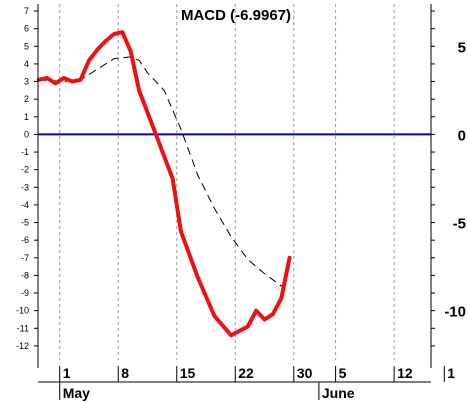 This screenshot has width=468, height=402. Describe the element at coordinates (459, 224) in the screenshot. I see `right-tick-label: -5` at that location.